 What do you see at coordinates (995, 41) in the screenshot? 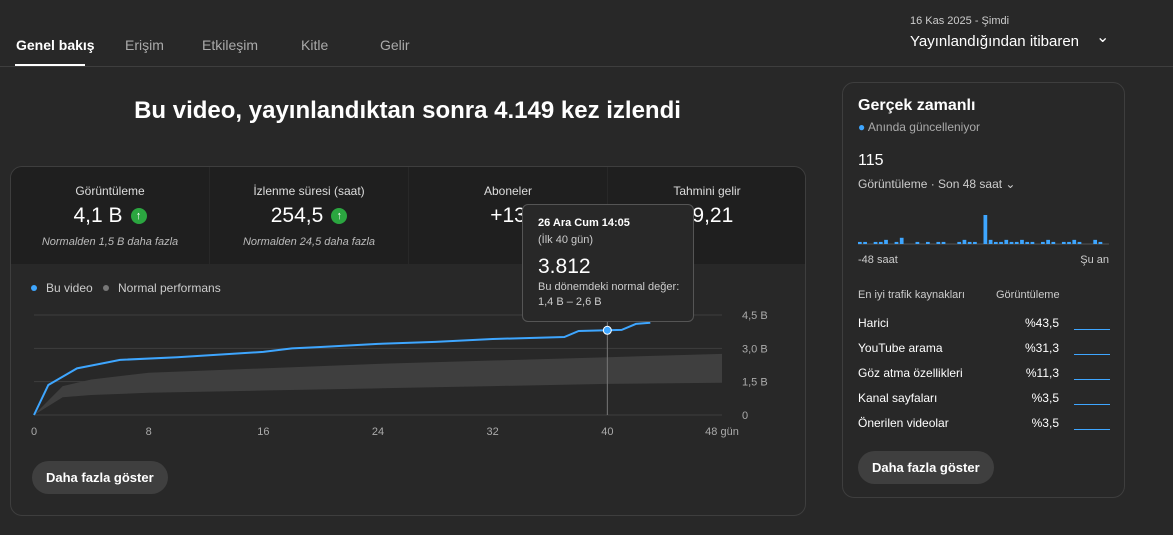
I see `date-label: Yayınlandığından itibaren` at bounding box center [995, 41].